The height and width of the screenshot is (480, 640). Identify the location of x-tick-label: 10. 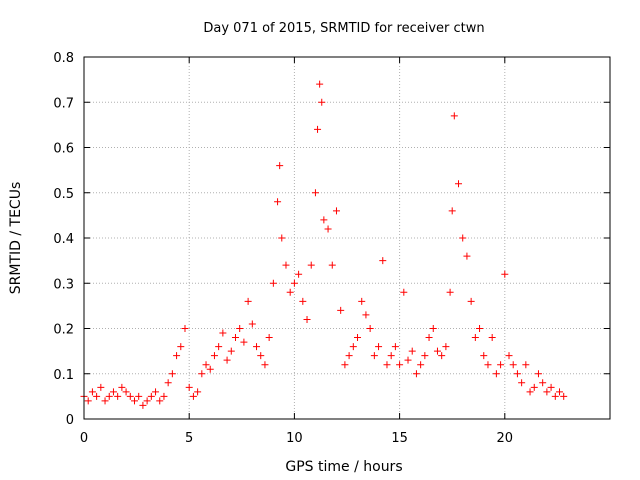
(294, 438).